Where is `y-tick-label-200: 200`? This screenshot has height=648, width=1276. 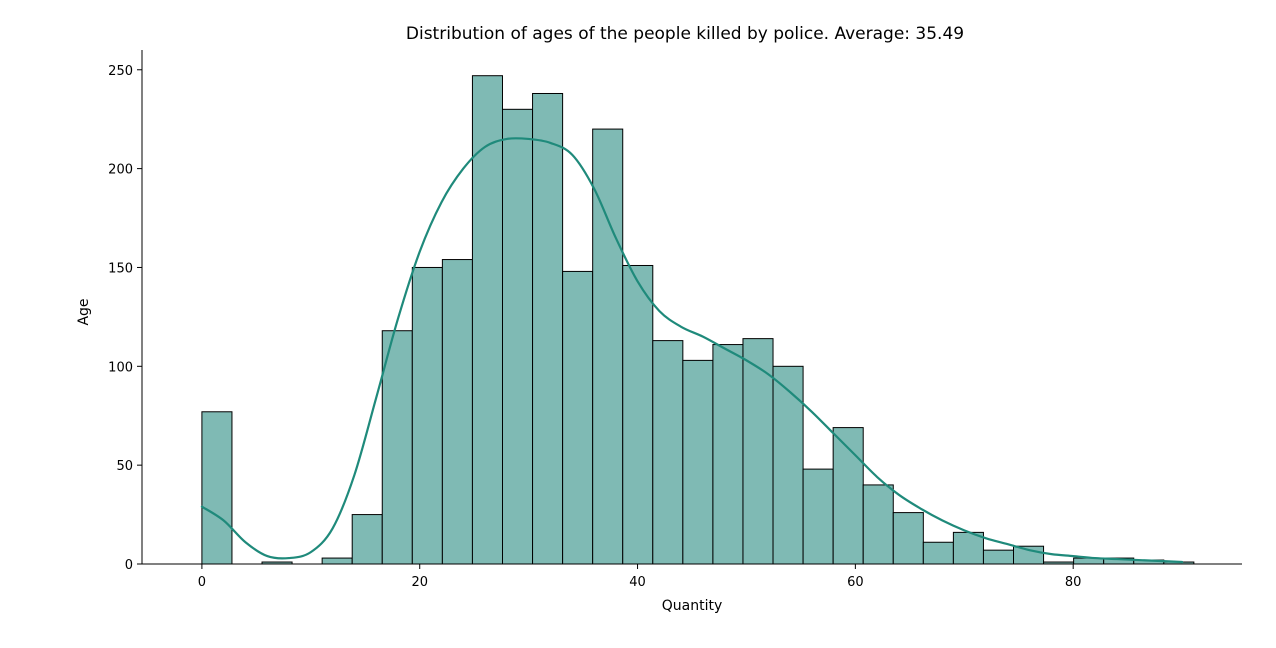
y-tick-label-200: 200 is located at coordinates (120, 170).